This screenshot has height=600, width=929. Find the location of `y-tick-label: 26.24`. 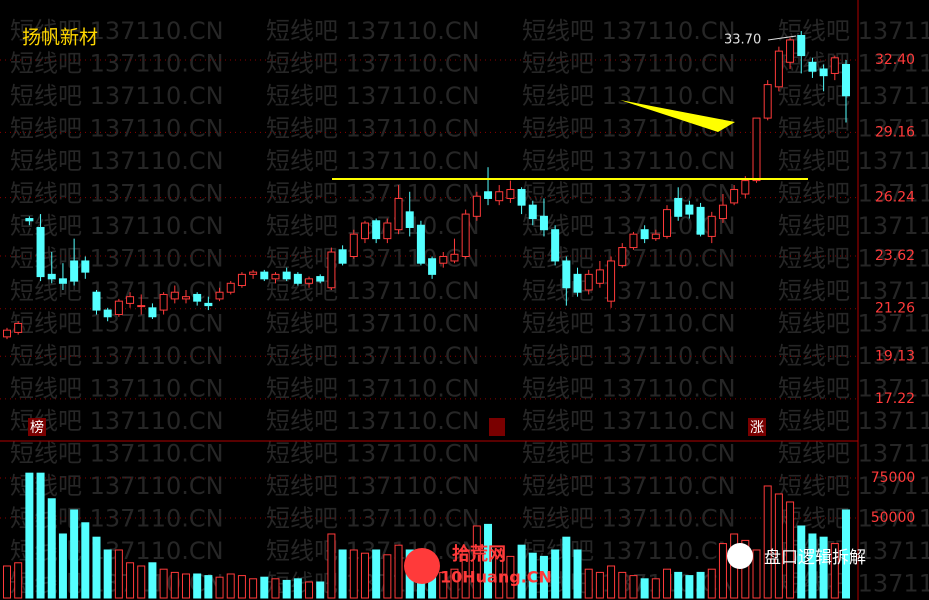

y-tick-label: 26.24 is located at coordinates (895, 198).